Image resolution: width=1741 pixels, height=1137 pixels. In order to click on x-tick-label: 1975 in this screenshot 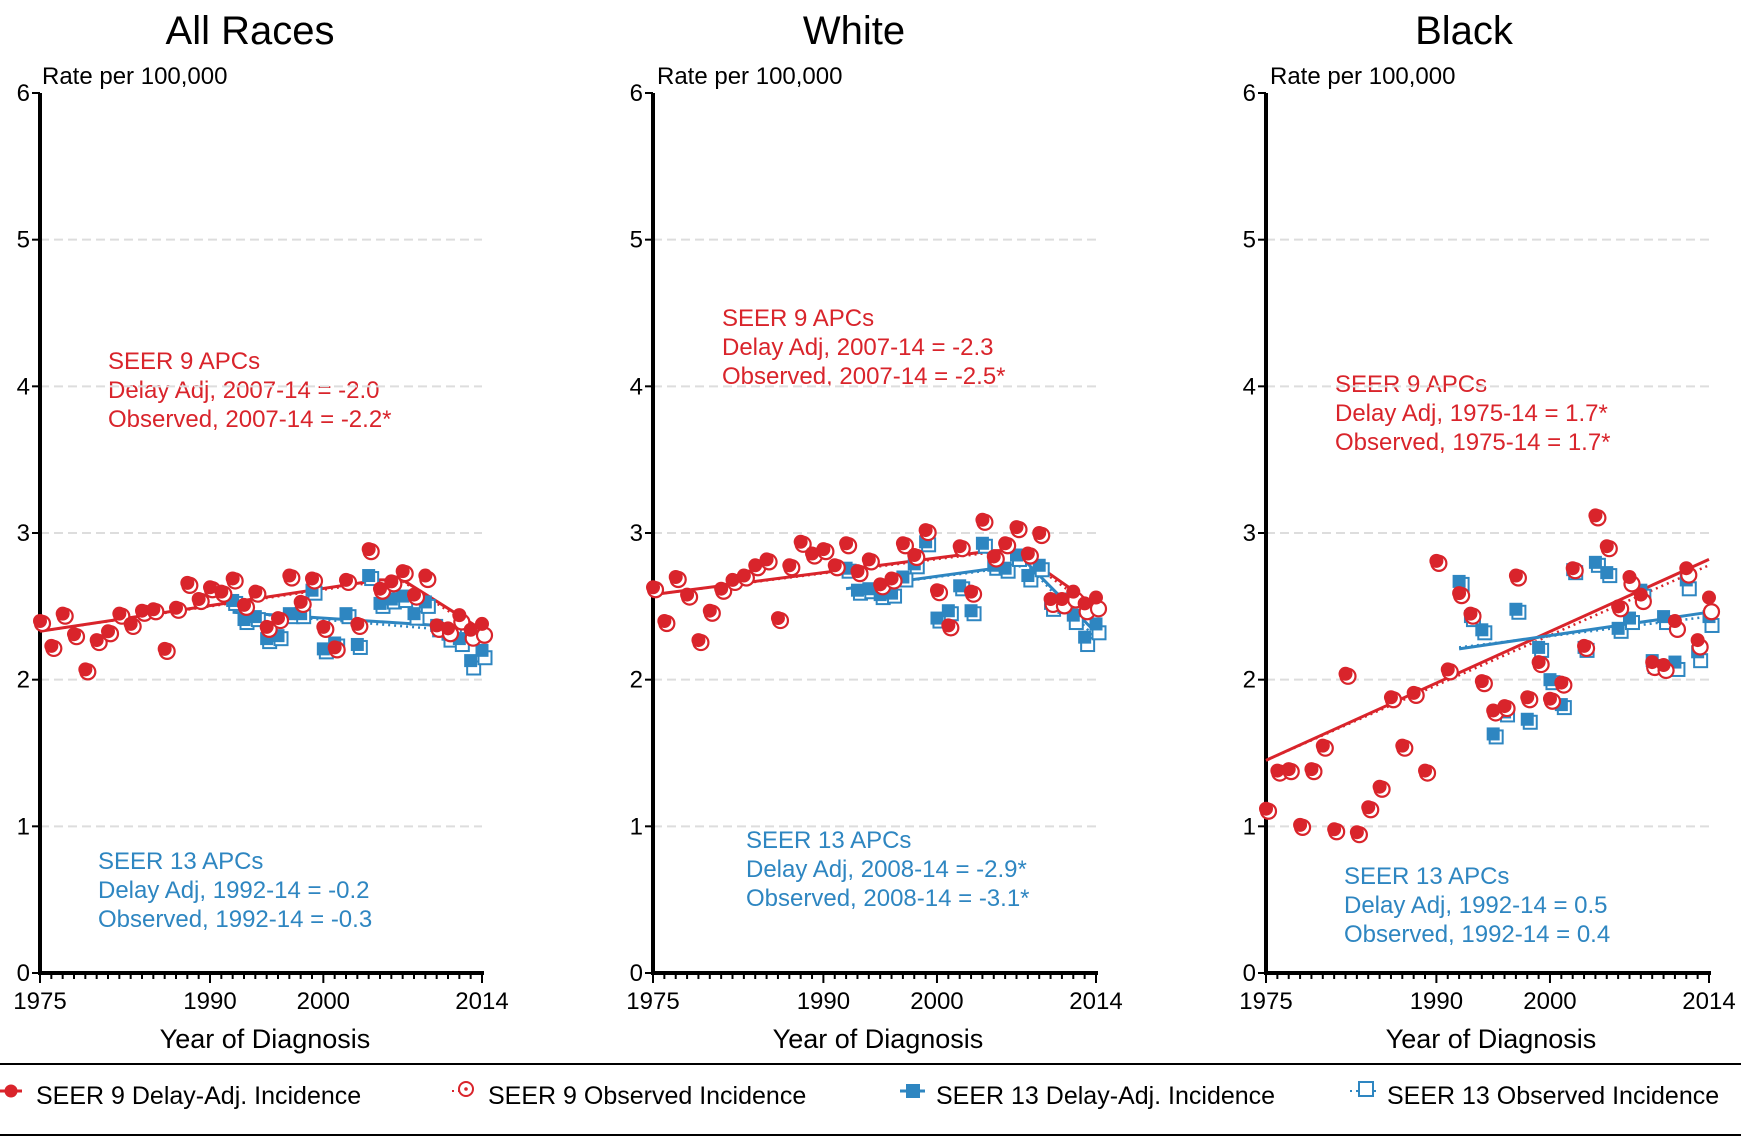, I will do `click(1265, 1001)`.